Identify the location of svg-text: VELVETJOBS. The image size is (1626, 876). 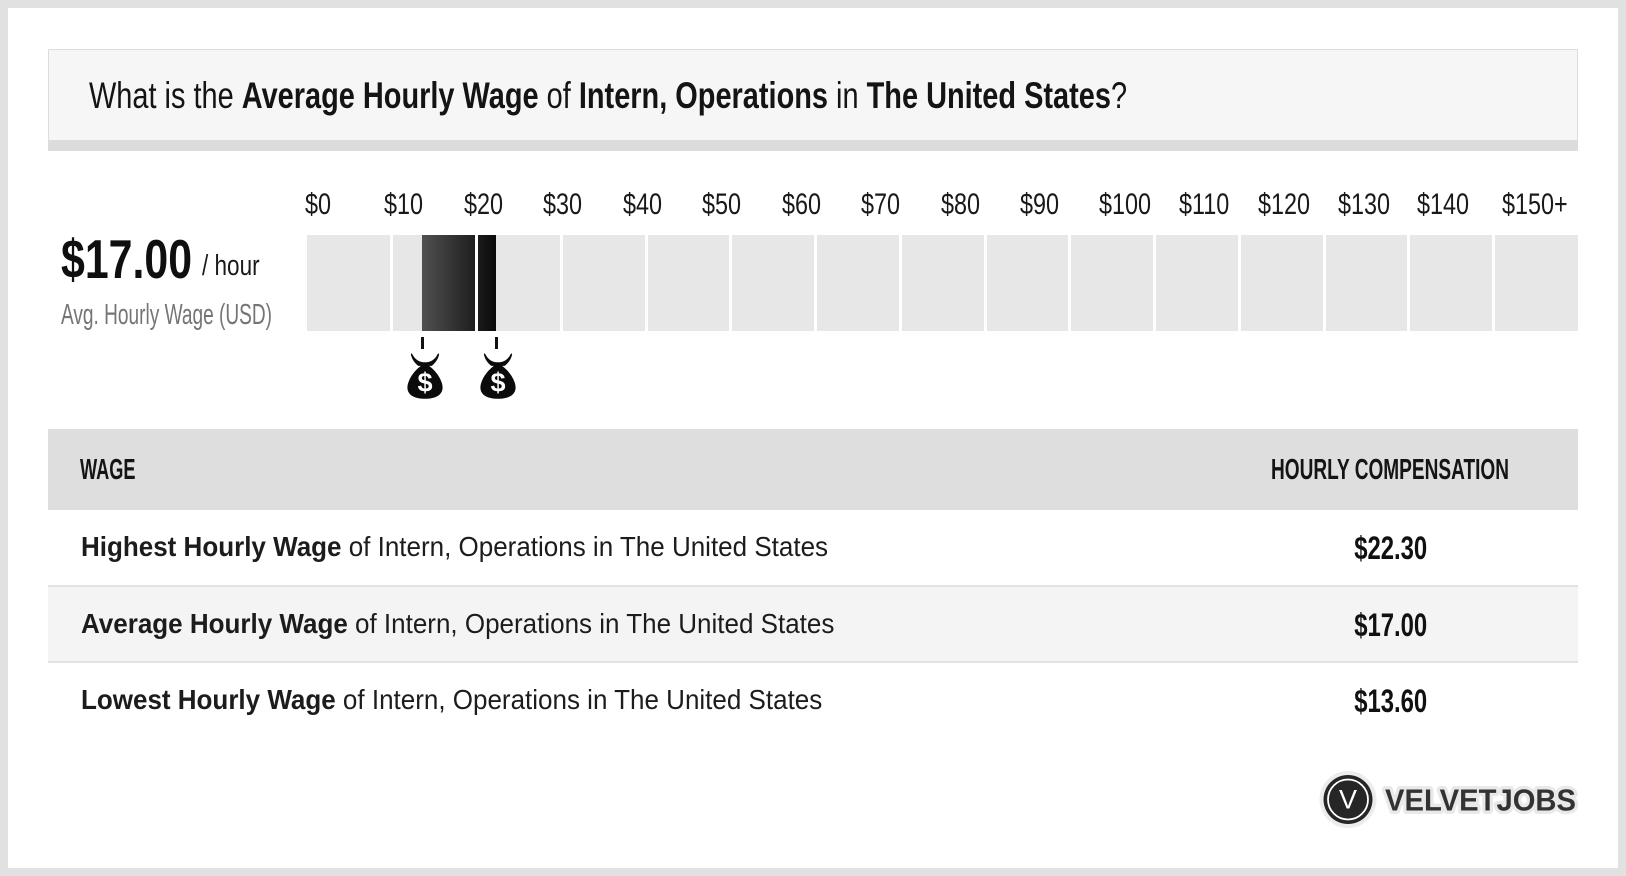
(1480, 800).